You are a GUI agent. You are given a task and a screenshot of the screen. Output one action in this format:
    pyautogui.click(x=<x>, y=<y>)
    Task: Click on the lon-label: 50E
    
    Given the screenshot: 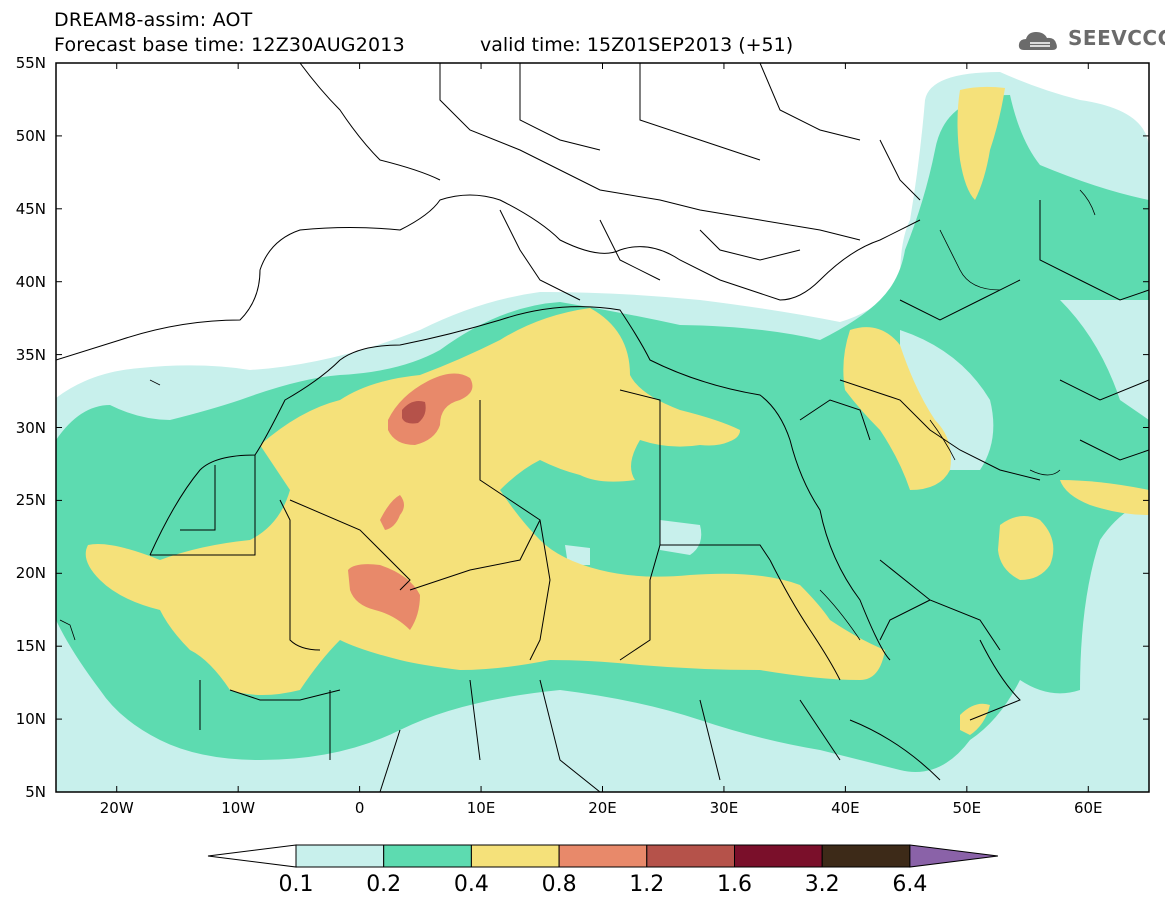 What is the action you would take?
    pyautogui.click(x=967, y=808)
    